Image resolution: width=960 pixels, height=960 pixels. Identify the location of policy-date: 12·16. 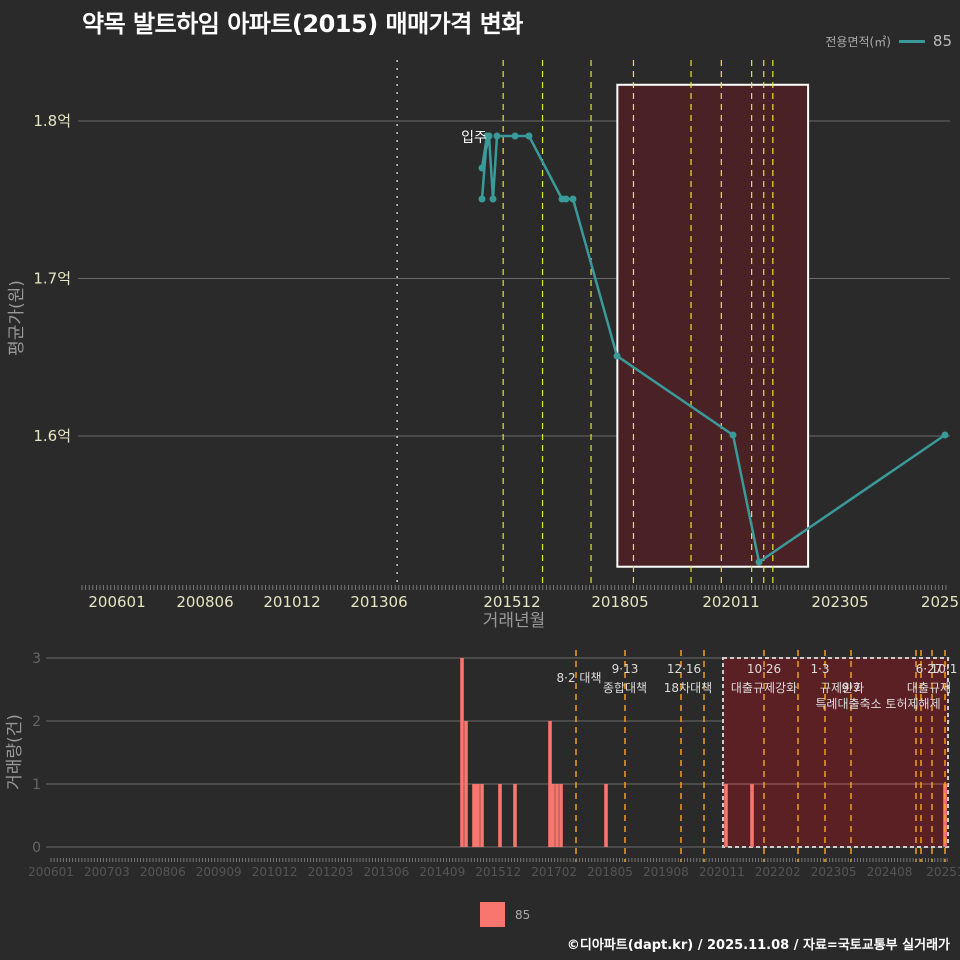
(684, 669).